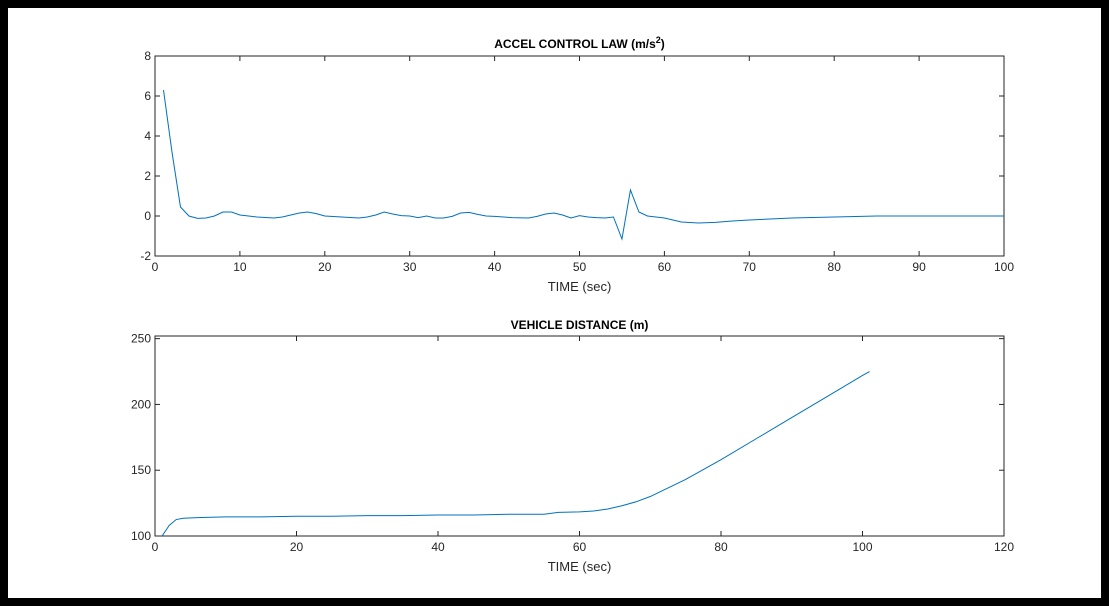  Describe the element at coordinates (1004, 547) in the screenshot. I see `distance-x-tick-label: 120` at that location.